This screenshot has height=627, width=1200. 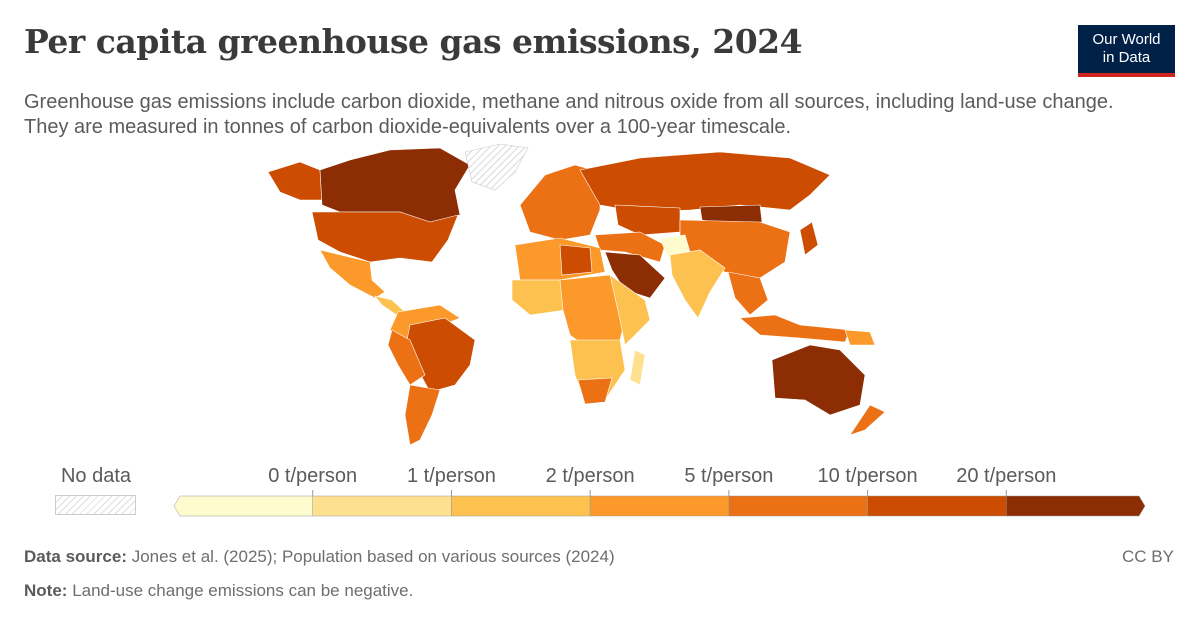 I want to click on region-australia, so click(x=818, y=380).